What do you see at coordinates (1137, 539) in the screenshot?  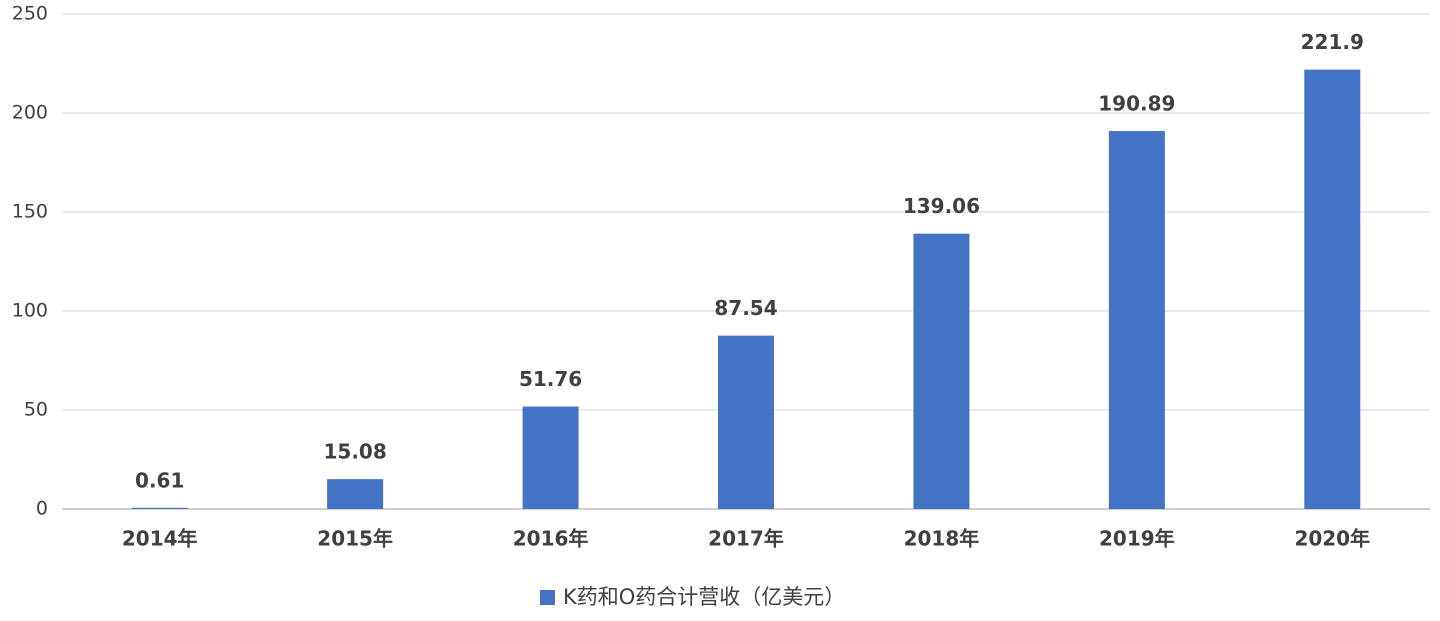 I see `x-tick-label: 2019年` at bounding box center [1137, 539].